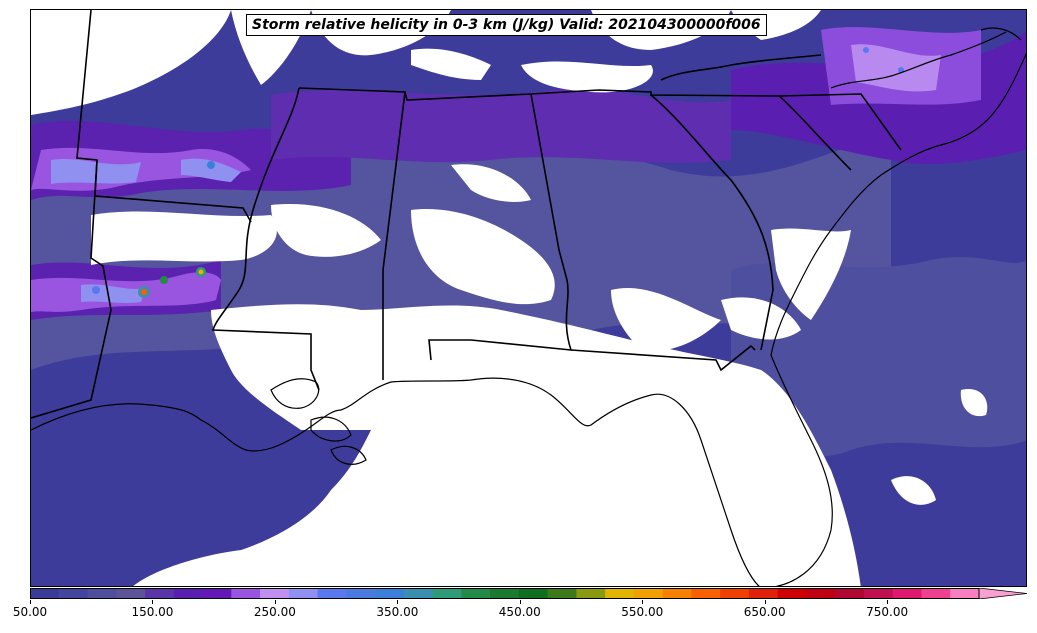  What do you see at coordinates (887, 612) in the screenshot?
I see `colorbar-tick-label: 750.00` at bounding box center [887, 612].